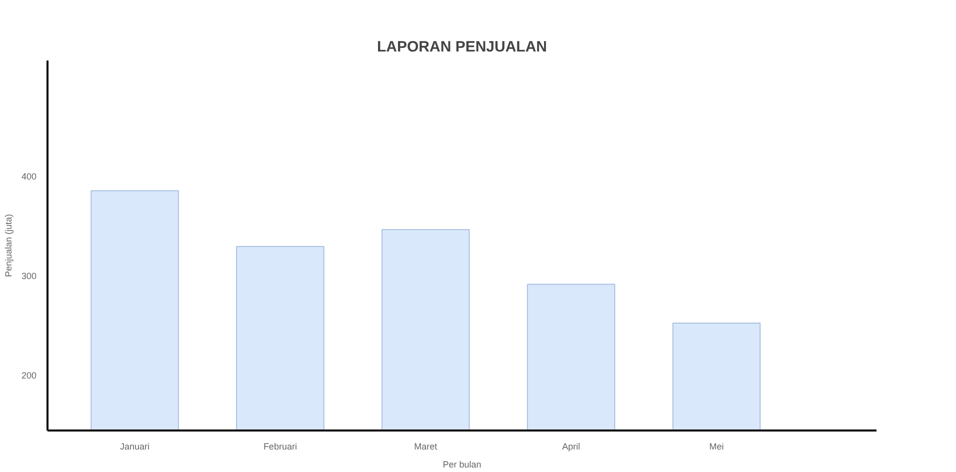  I want to click on x-tick-label: Mei, so click(716, 447).